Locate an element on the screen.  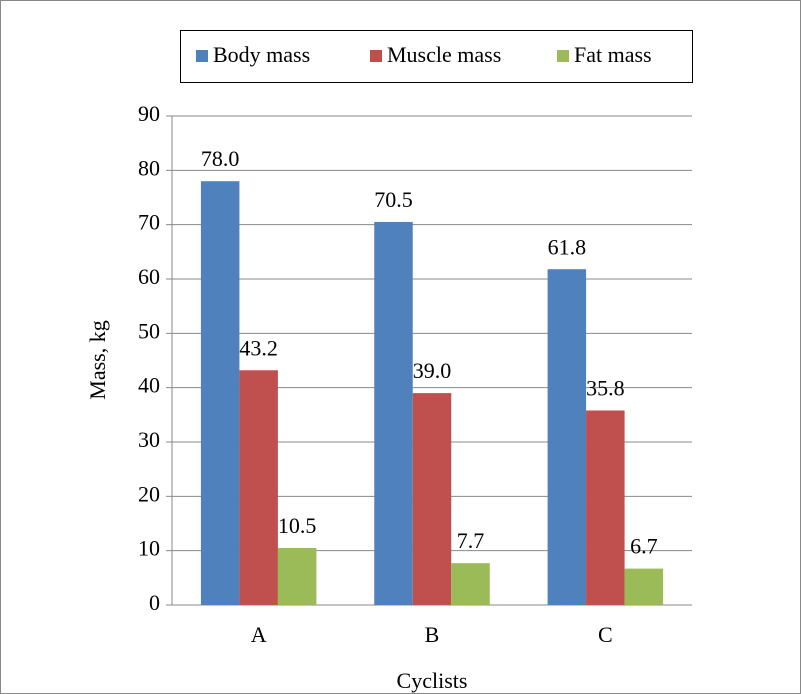
legend-label: Muscle mass is located at coordinates (444, 54).